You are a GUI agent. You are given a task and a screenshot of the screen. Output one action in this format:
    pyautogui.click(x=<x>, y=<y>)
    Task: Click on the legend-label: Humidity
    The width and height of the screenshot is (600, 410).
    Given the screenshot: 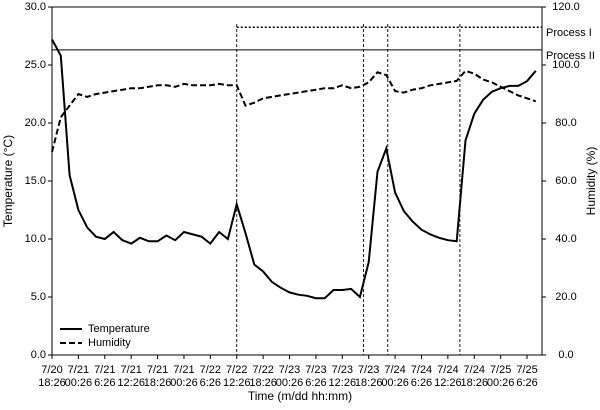 What is the action you would take?
    pyautogui.click(x=109, y=343)
    